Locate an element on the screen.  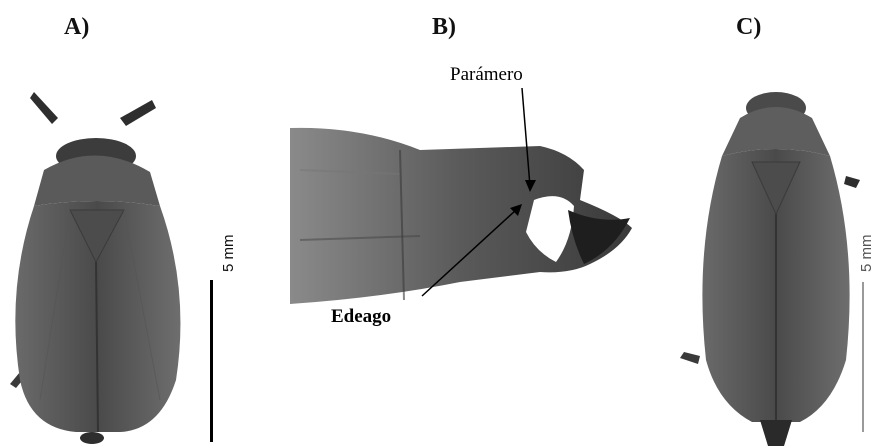
panel-c-label: C) is located at coordinates (749, 27).